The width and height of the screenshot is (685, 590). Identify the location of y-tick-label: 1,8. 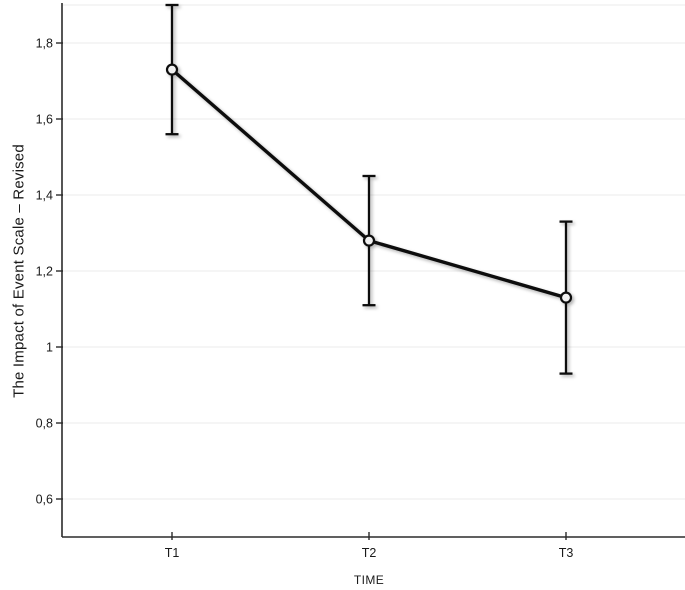
(44, 43).